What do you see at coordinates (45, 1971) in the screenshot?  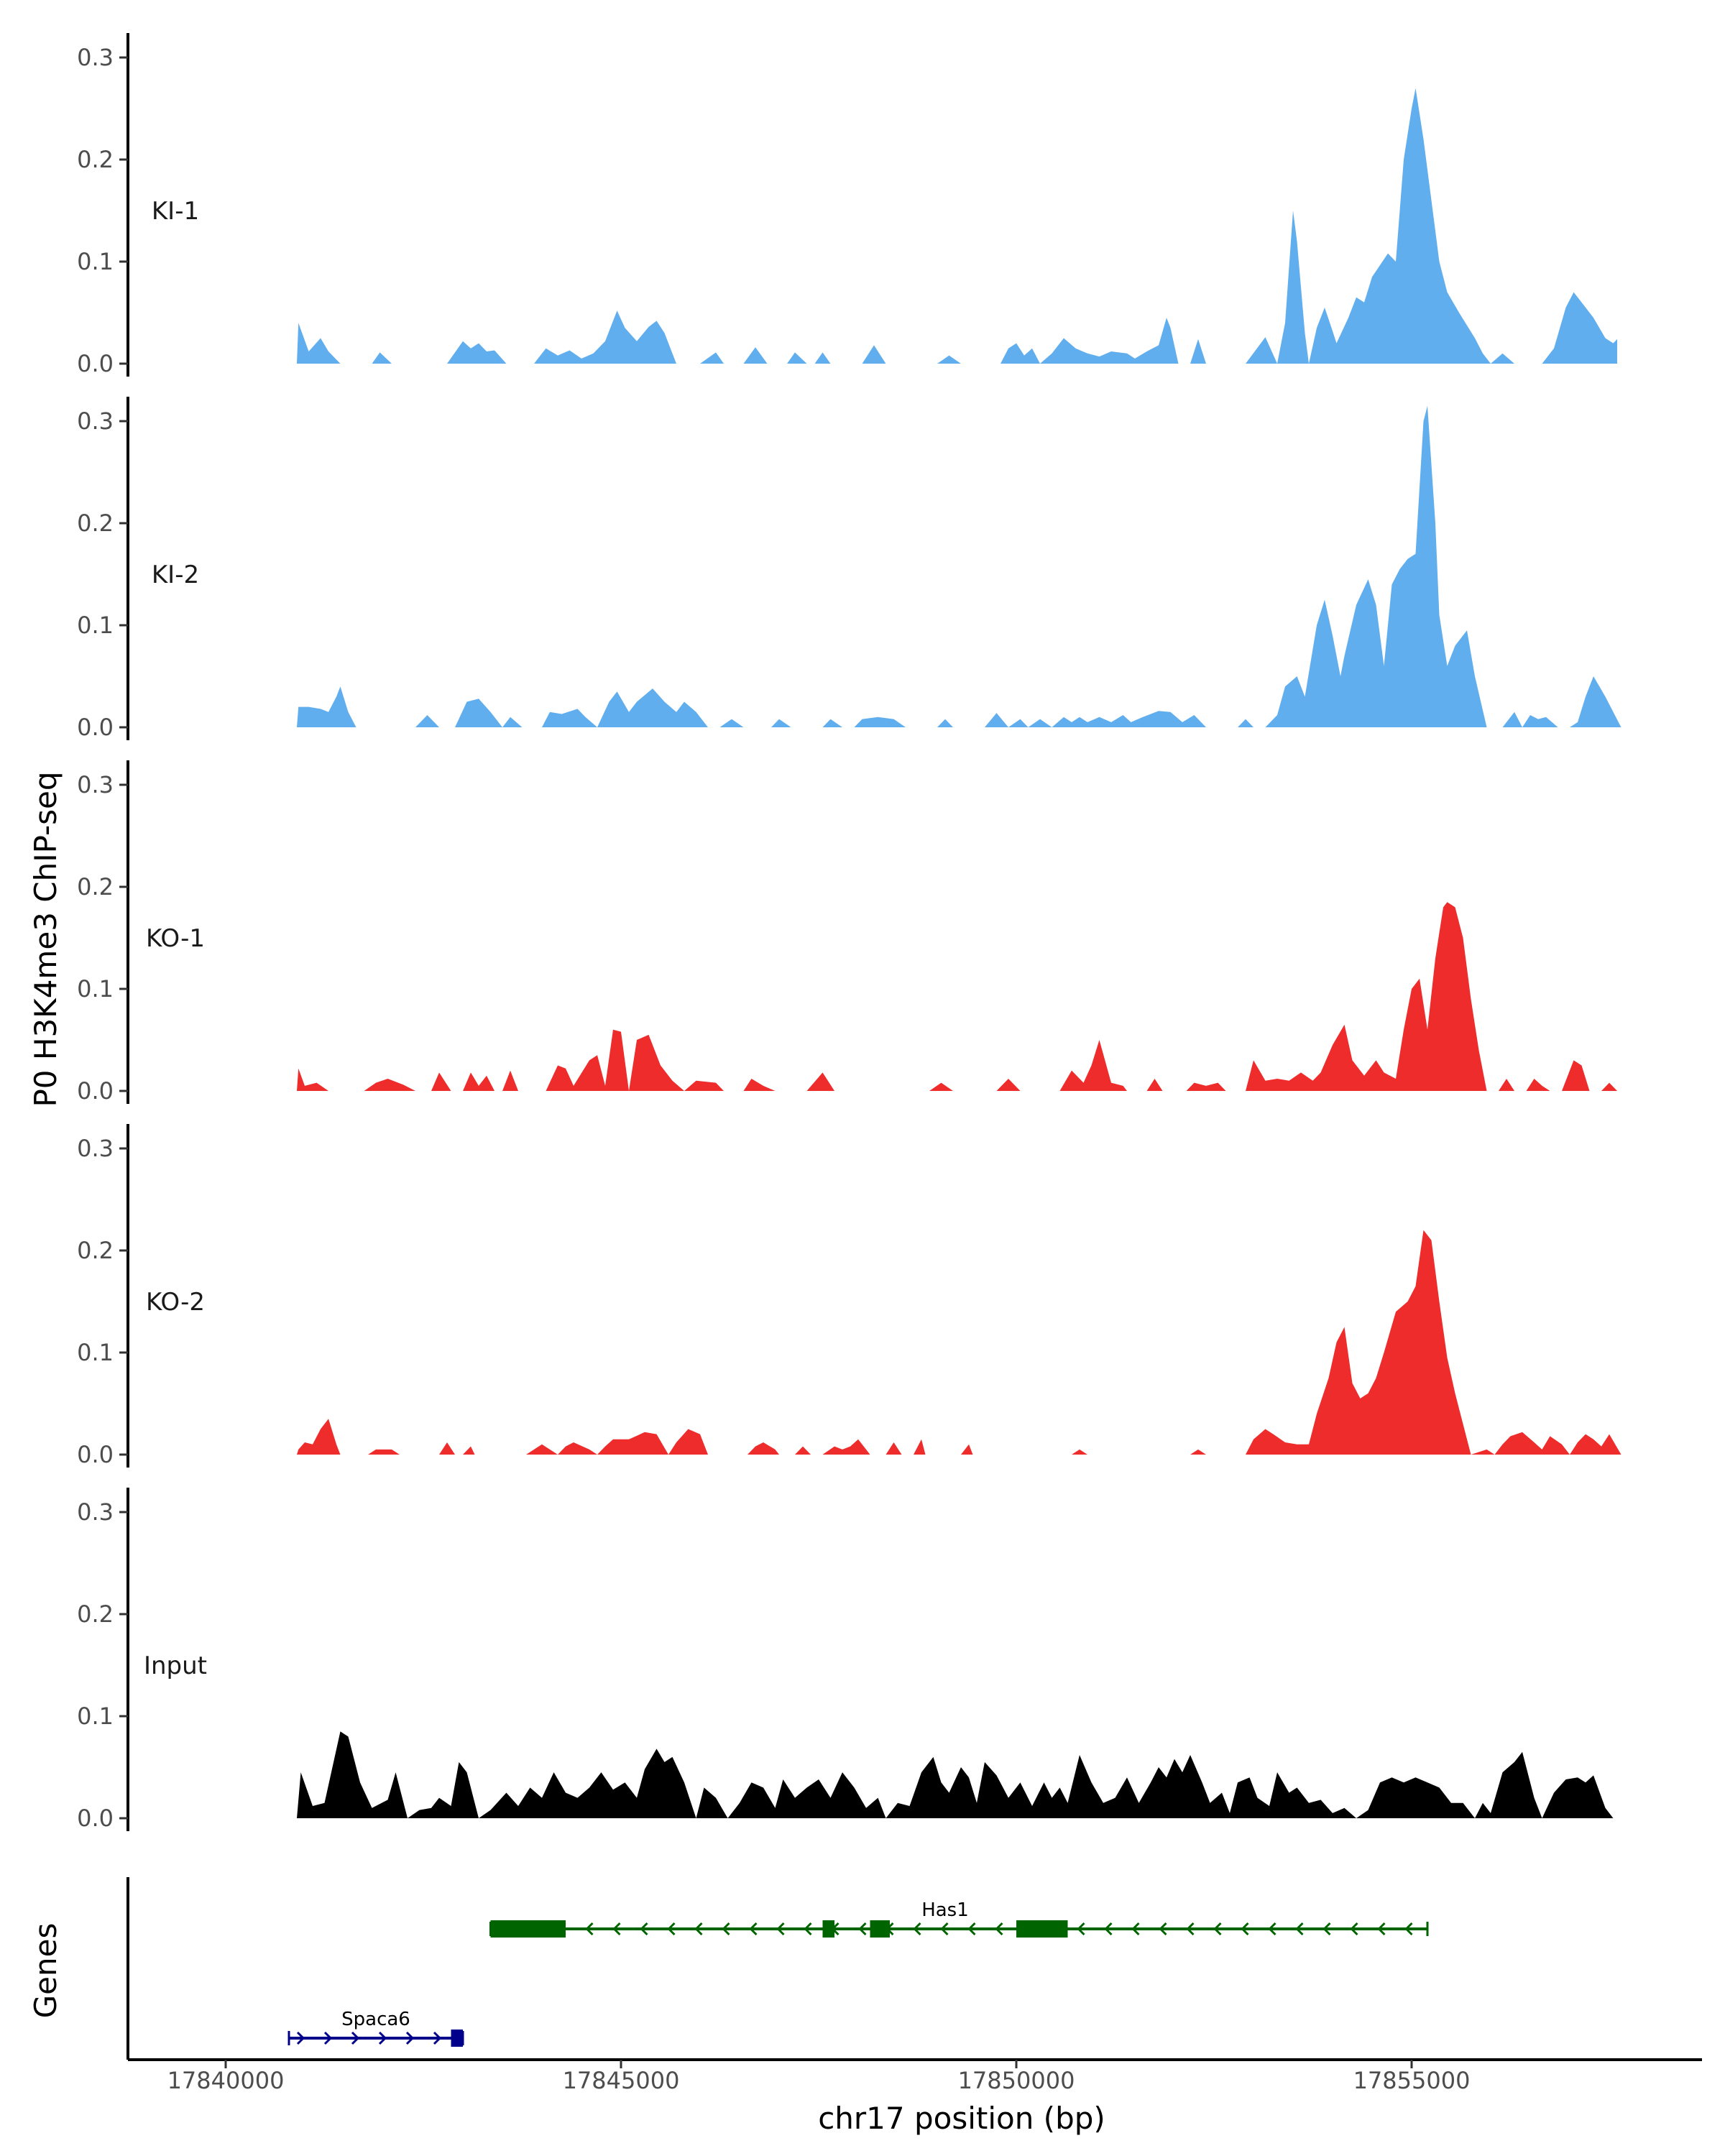 I see `genes-axis-title: Genes` at bounding box center [45, 1971].